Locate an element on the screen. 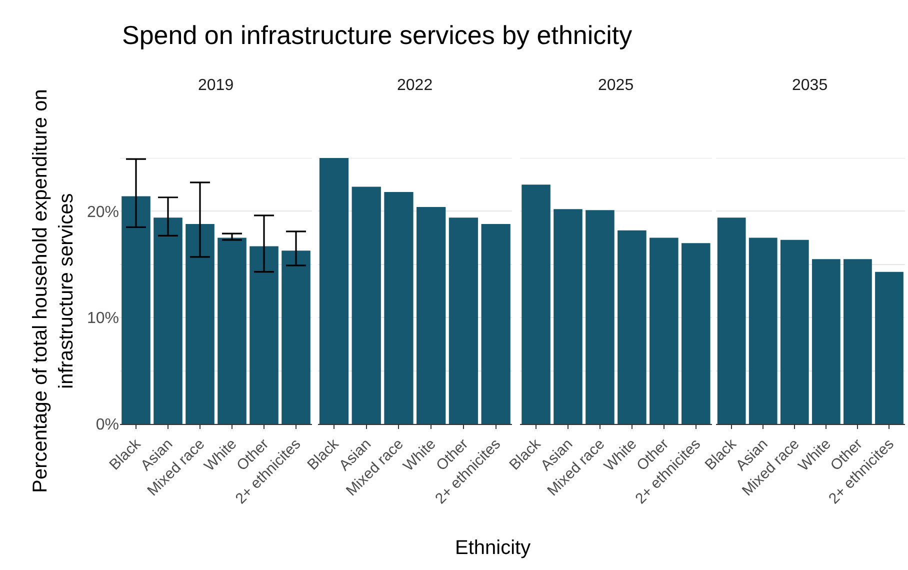 The width and height of the screenshot is (908, 570). text: Spend on infrastructure services by ethnicity is located at coordinates (377, 35).